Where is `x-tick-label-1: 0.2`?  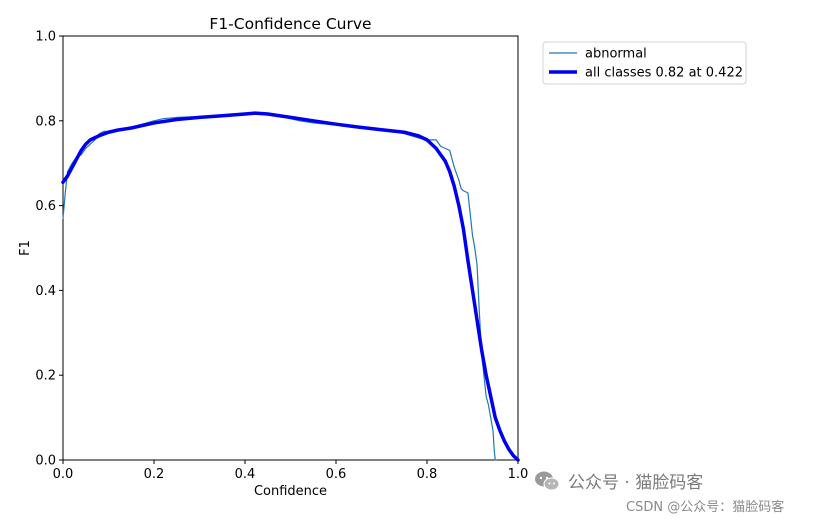
x-tick-label-1: 0.2 is located at coordinates (154, 474).